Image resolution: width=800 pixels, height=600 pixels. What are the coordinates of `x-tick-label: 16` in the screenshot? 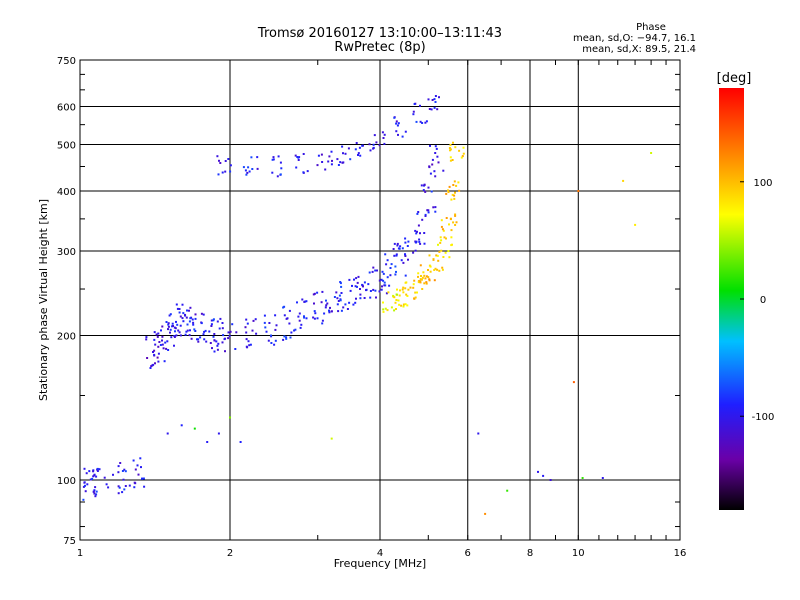 It's located at (680, 553).